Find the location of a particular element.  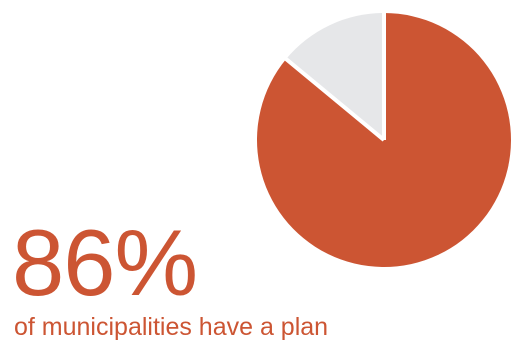

headline-caption: of municipalities have a plan is located at coordinates (171, 327).